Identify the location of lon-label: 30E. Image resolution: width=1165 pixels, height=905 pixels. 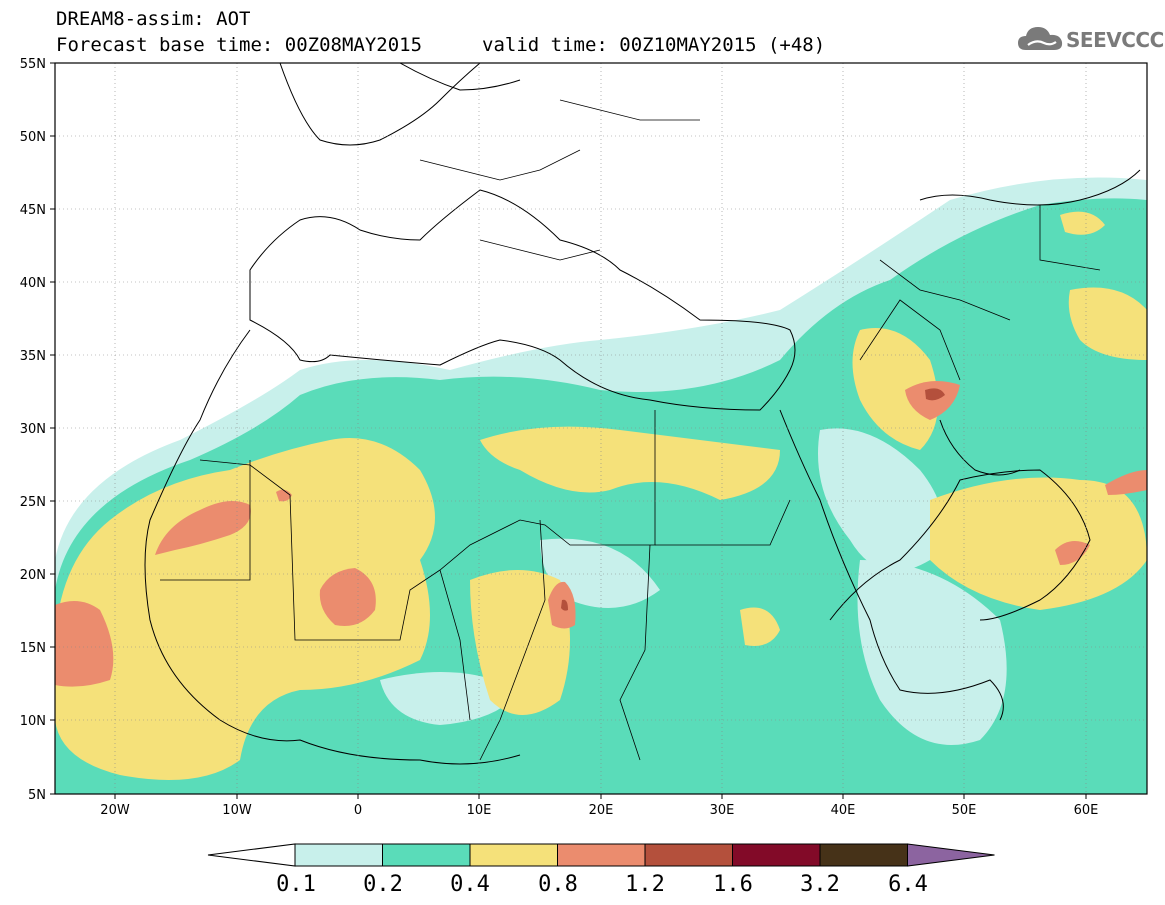
(722, 810).